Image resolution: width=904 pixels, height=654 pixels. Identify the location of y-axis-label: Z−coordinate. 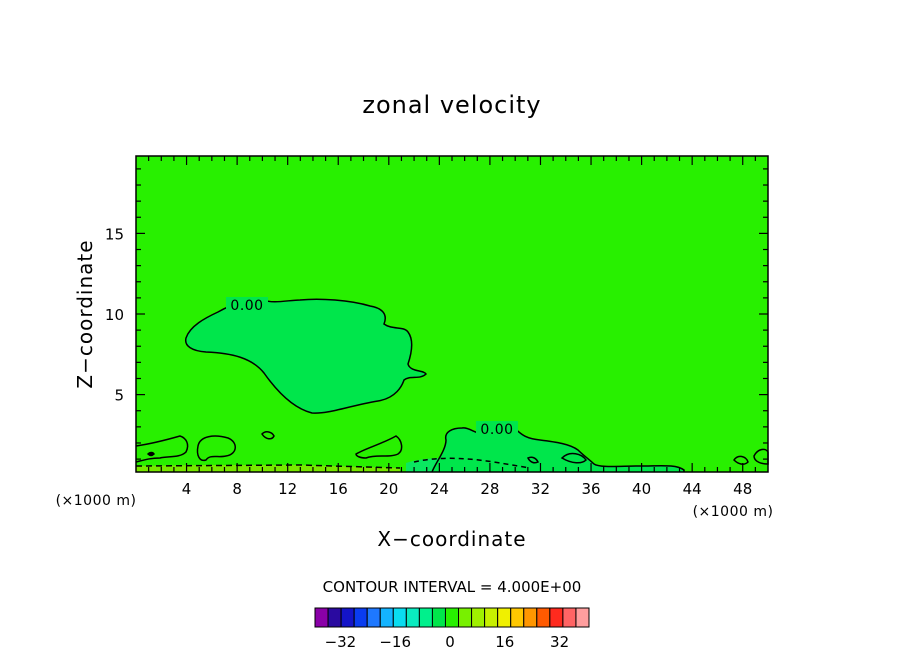
(85, 313).